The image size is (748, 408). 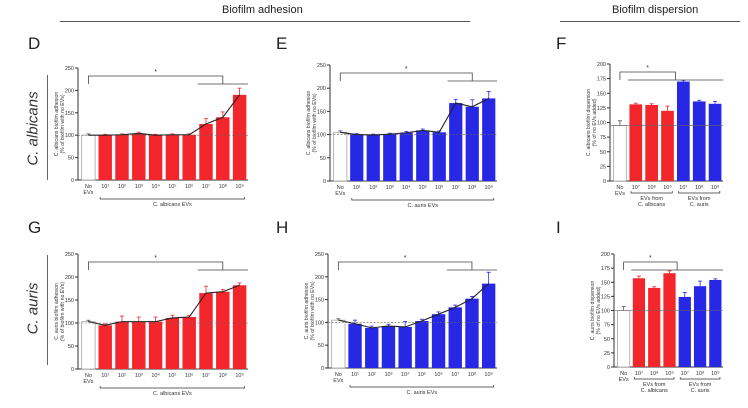 What do you see at coordinates (172, 394) in the screenshot?
I see `group-label: C. albicans EVs` at bounding box center [172, 394].